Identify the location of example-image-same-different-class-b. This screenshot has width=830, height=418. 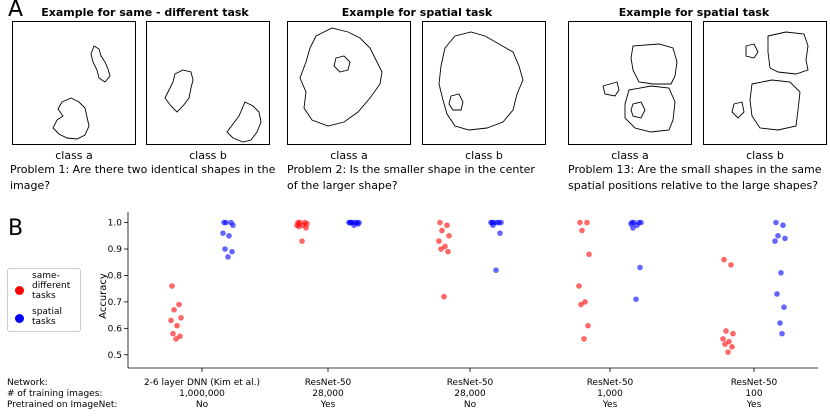
(208, 83).